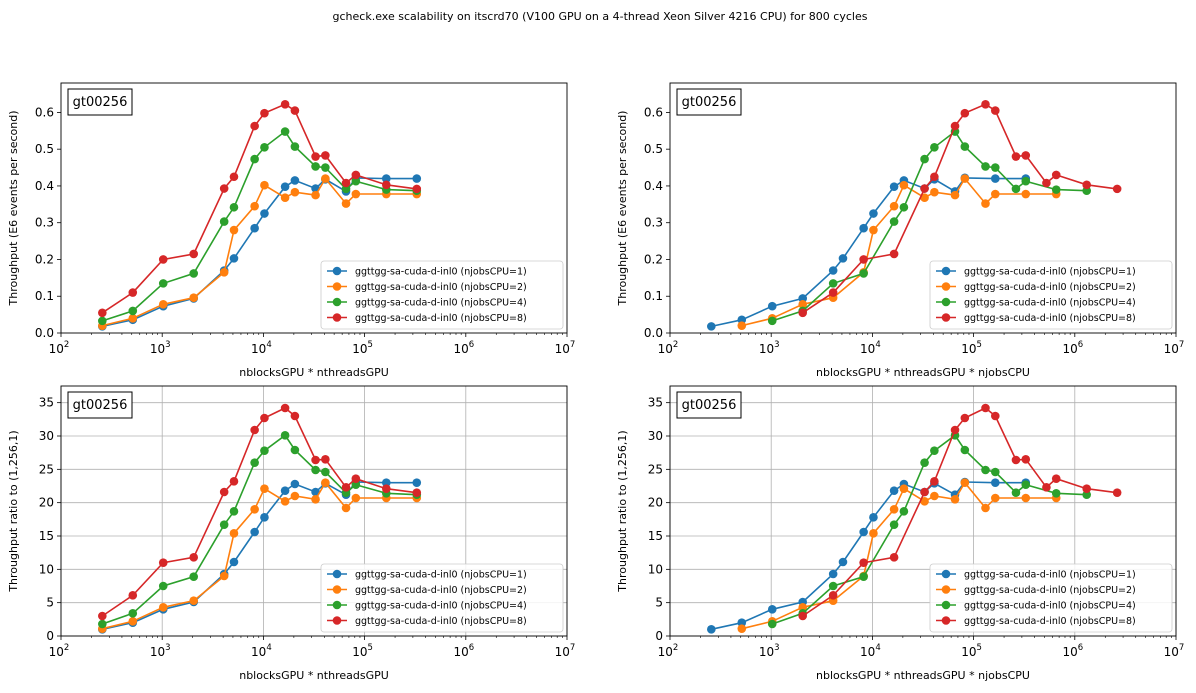 The width and height of the screenshot is (1196, 693). I want to click on x-tick-label: 10⁵, so click(971, 348).